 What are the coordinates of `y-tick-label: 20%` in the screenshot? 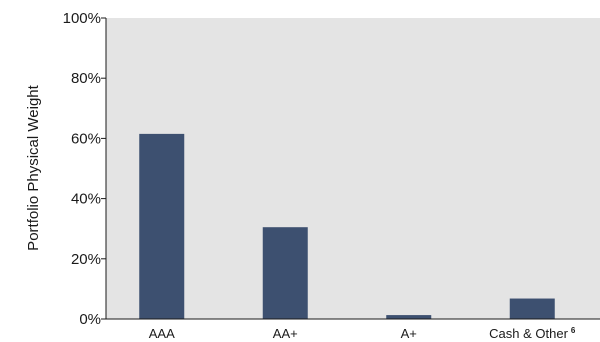 It's located at (86, 259).